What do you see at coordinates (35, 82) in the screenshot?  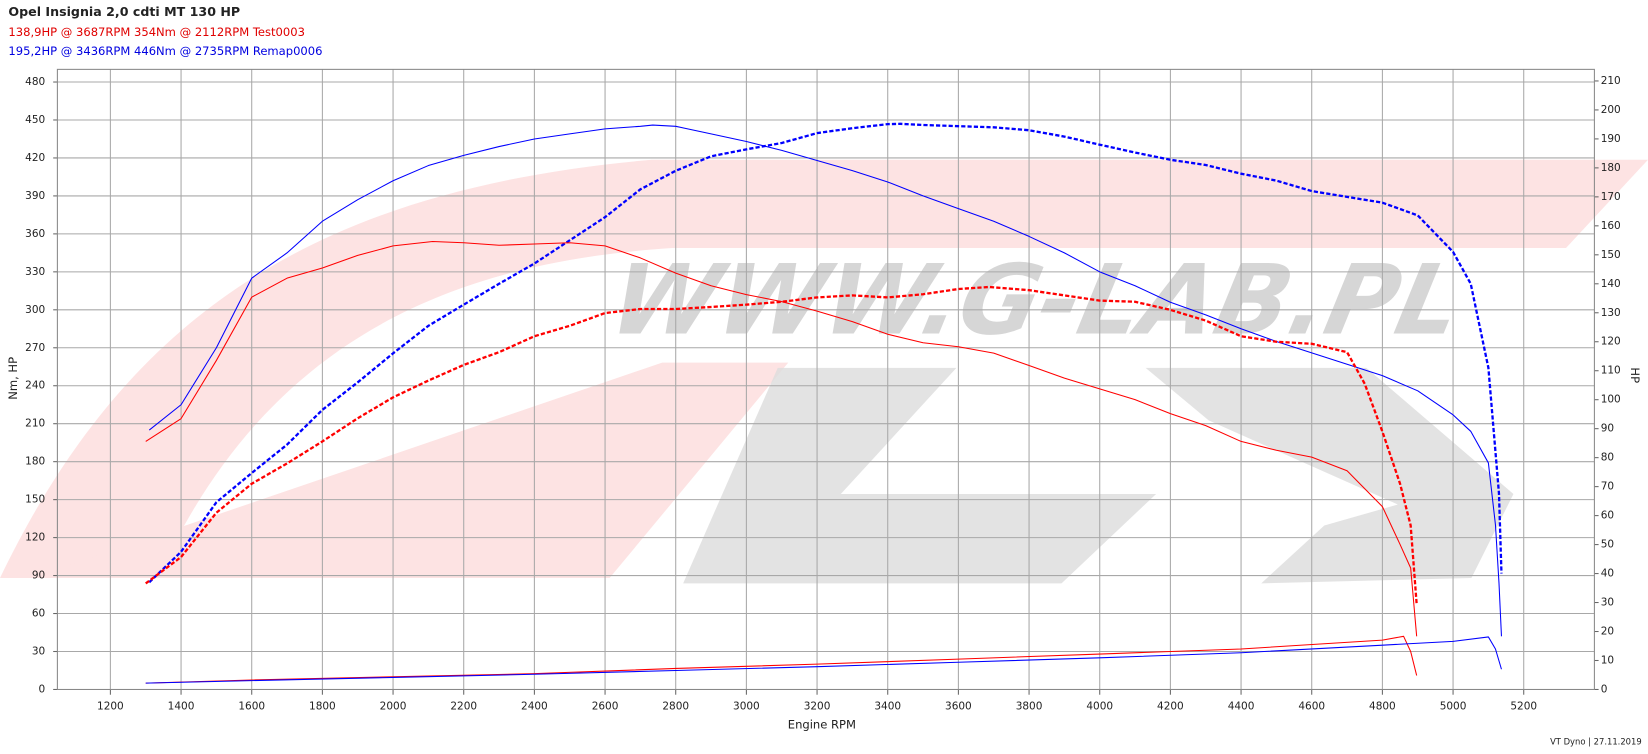 I see `y-tick-label: 480` at bounding box center [35, 82].